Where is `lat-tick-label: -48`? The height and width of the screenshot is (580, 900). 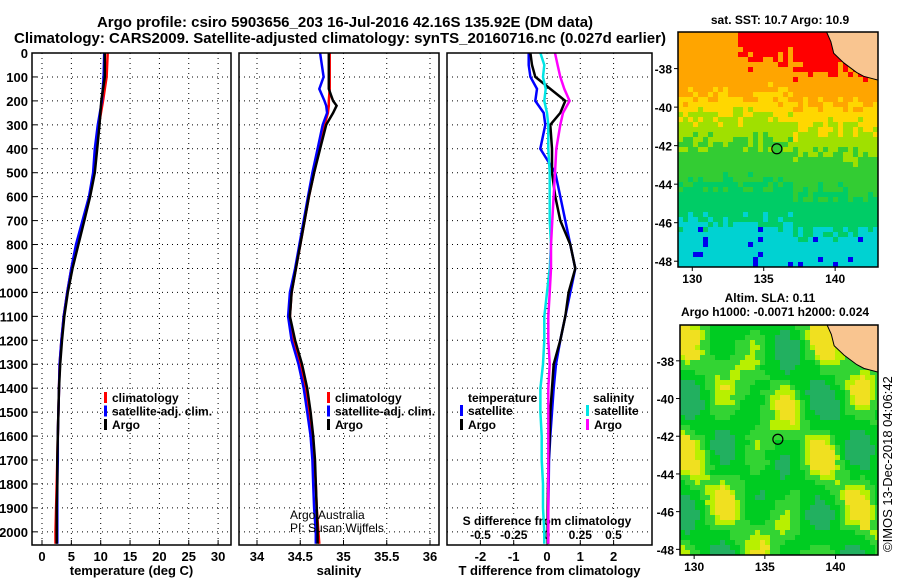 lat-tick-label: -48 is located at coordinates (664, 262).